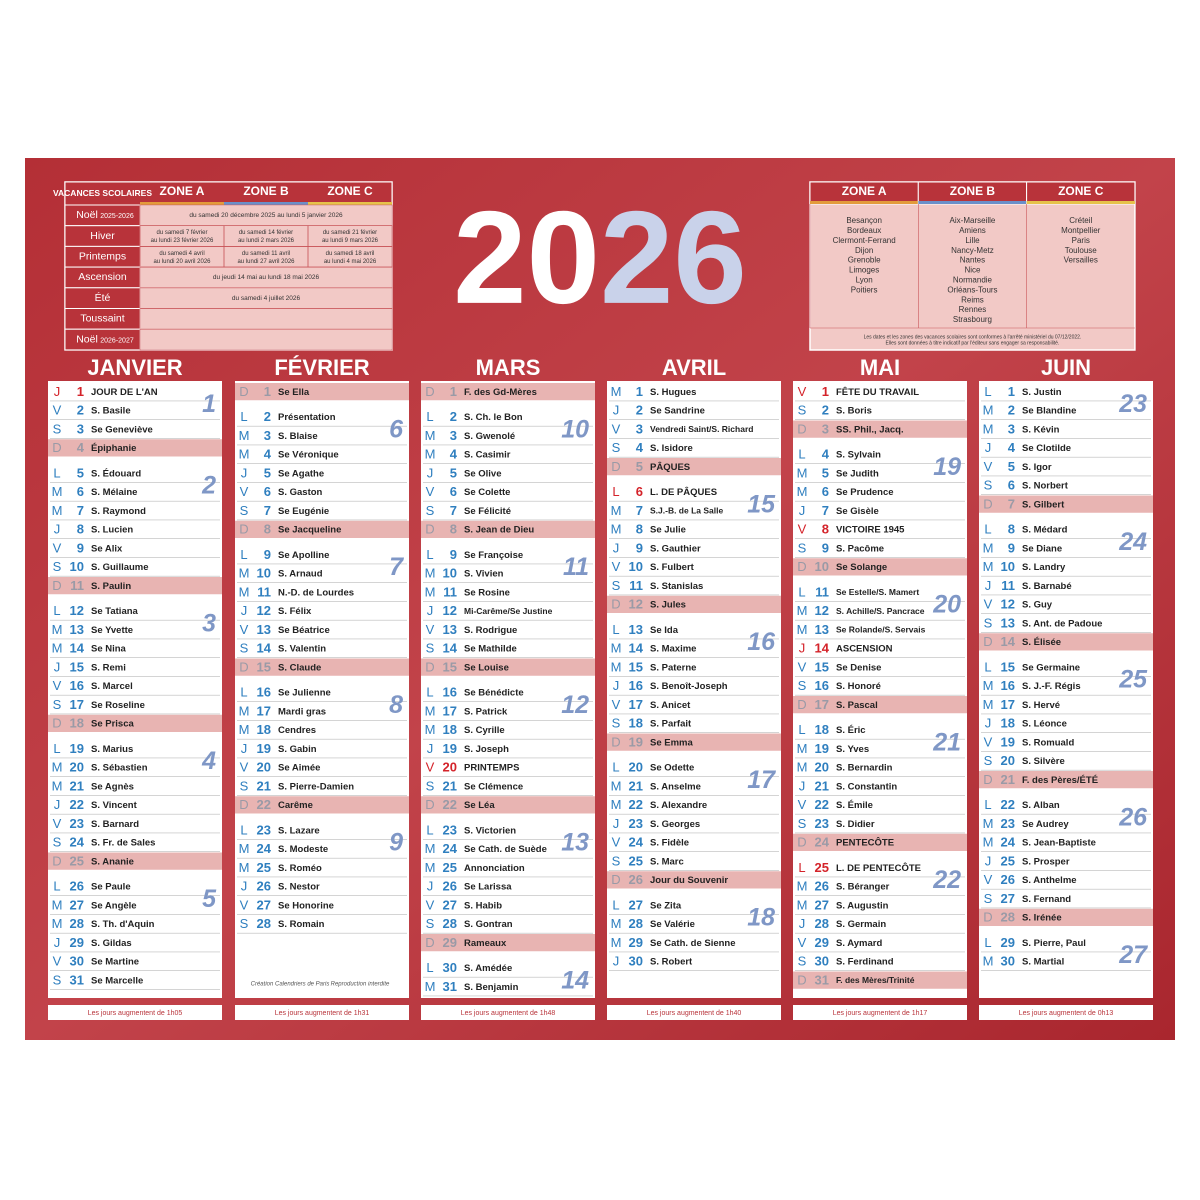 This screenshot has height=1200, width=1200. Describe the element at coordinates (77, 610) in the screenshot. I see `day-number: 12` at that location.